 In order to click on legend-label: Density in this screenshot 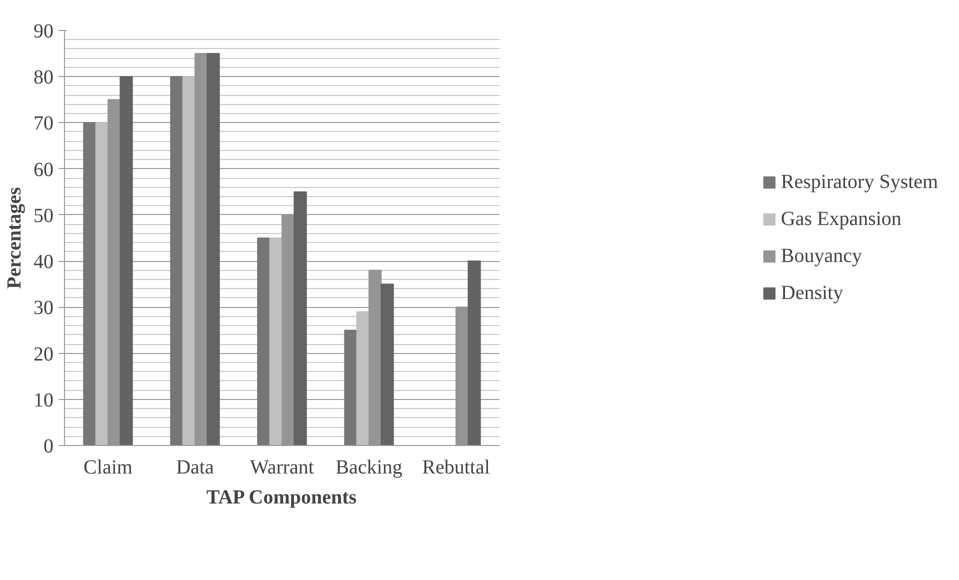, I will do `click(812, 293)`.